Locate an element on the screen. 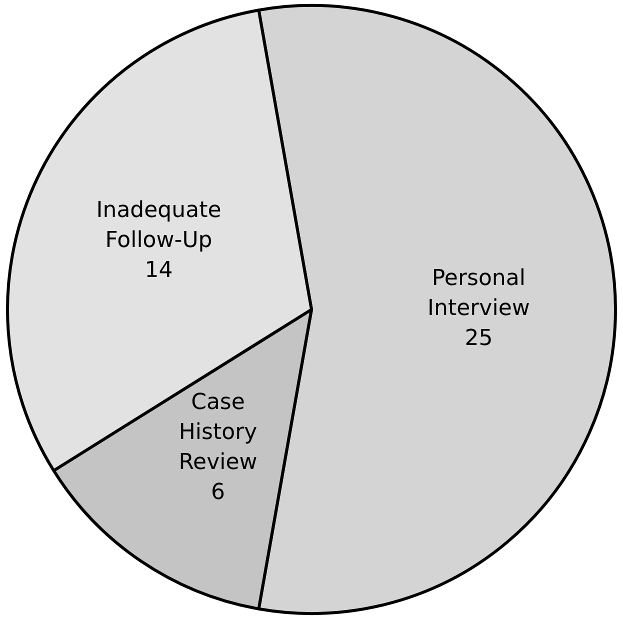  data-label: 25 is located at coordinates (478, 339).